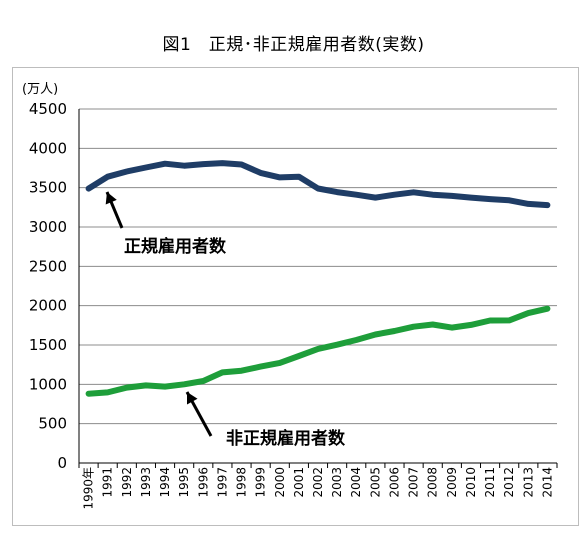 This screenshot has height=542, width=587. What do you see at coordinates (293, 45) in the screenshot?
I see `chart-title: 図1 正規･非正規雇用者数(実数)` at bounding box center [293, 45].